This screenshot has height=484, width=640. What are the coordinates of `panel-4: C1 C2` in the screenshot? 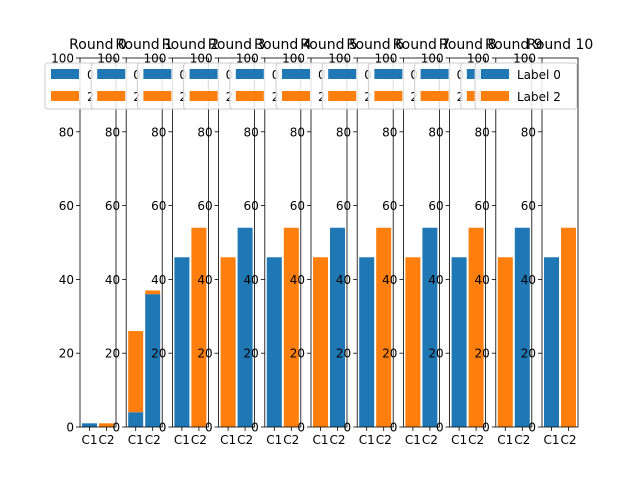 It's located at (281, 252).